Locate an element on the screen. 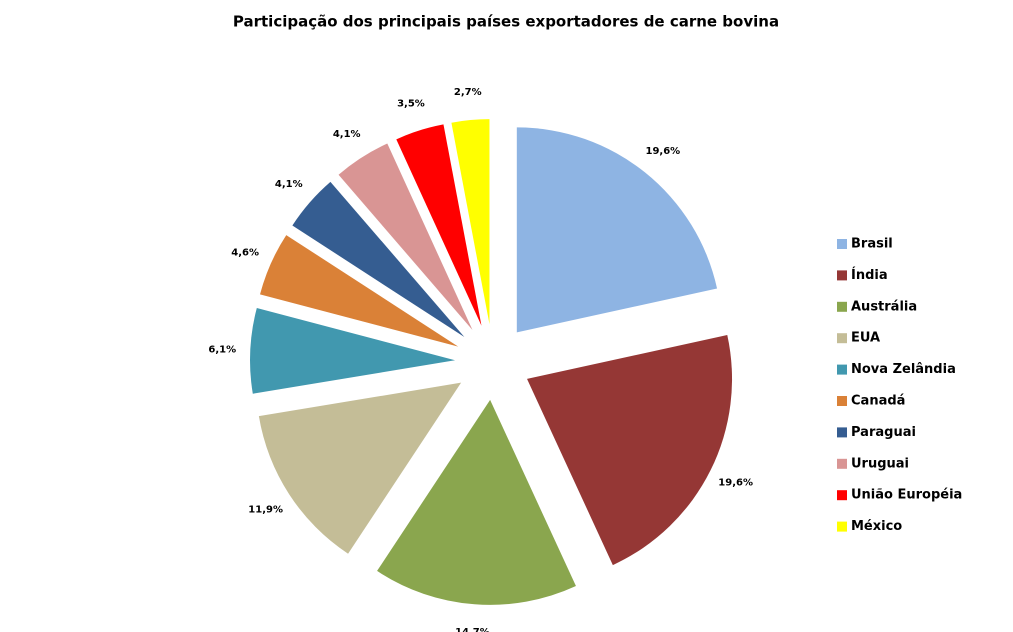  data-label: 11,9% is located at coordinates (265, 509).